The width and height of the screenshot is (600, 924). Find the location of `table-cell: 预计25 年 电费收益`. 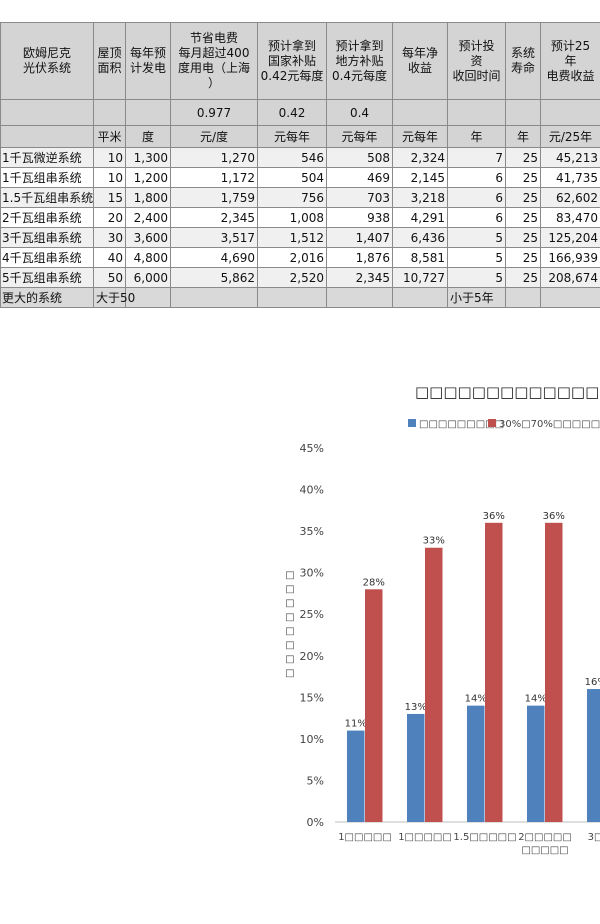

table-cell: 预计25 年 电费收益 is located at coordinates (570, 61).